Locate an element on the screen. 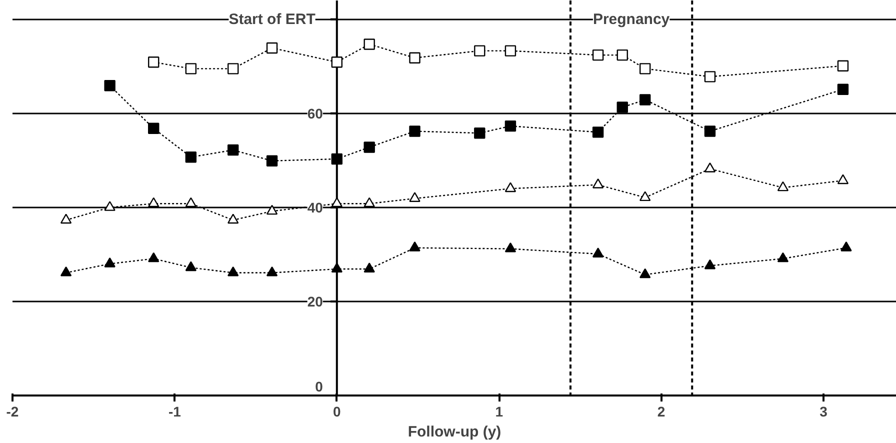  x-tick-label: 1 is located at coordinates (499, 412).